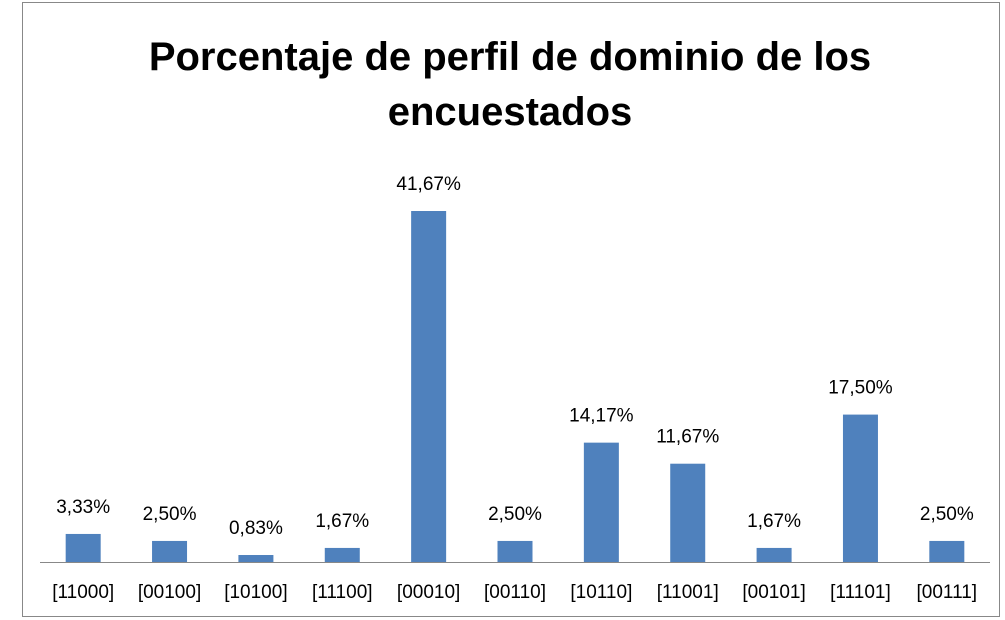  I want to click on data-label: 14,17%, so click(601, 416).